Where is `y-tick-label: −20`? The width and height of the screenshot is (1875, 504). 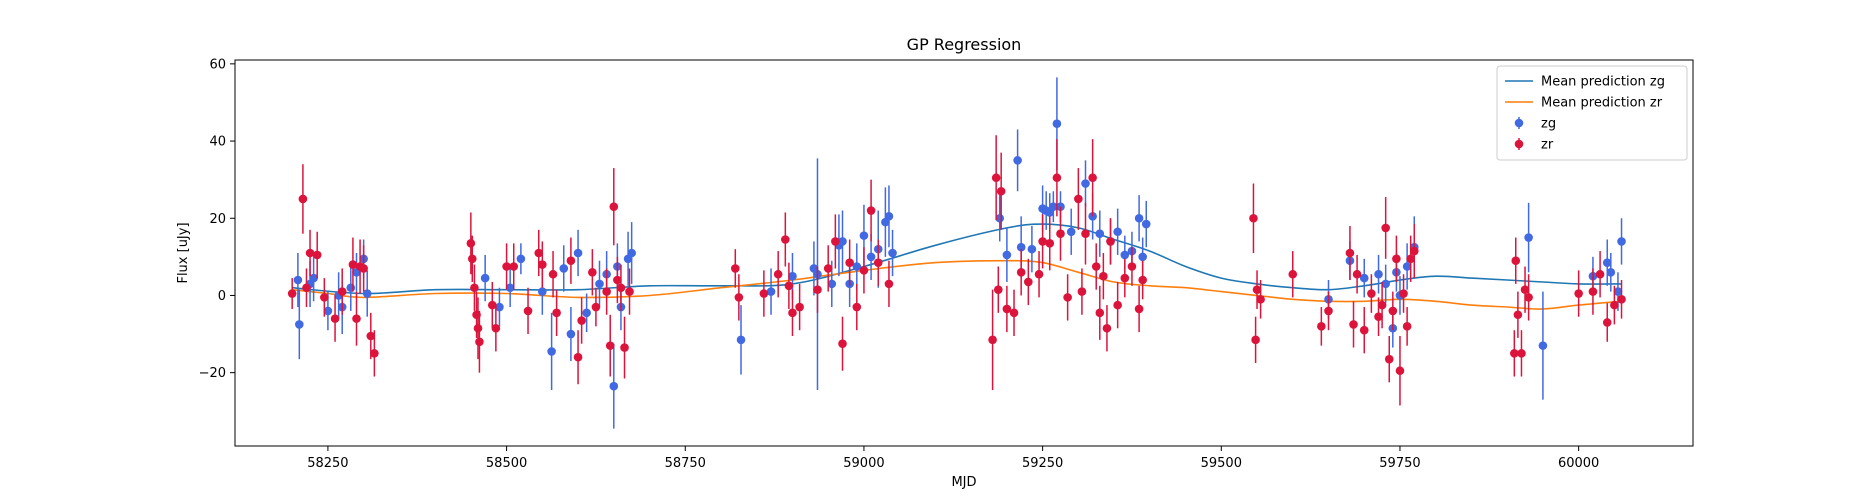 y-tick-label: −20 is located at coordinates (212, 373).